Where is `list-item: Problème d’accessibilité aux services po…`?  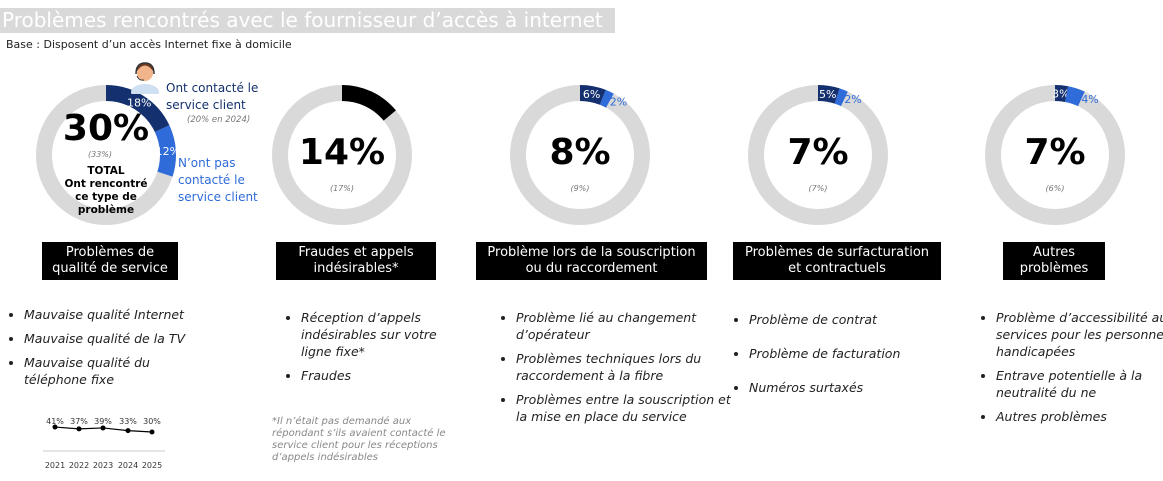
list-item: Problème d’accessibilité aux services po… is located at coordinates (1079, 334).